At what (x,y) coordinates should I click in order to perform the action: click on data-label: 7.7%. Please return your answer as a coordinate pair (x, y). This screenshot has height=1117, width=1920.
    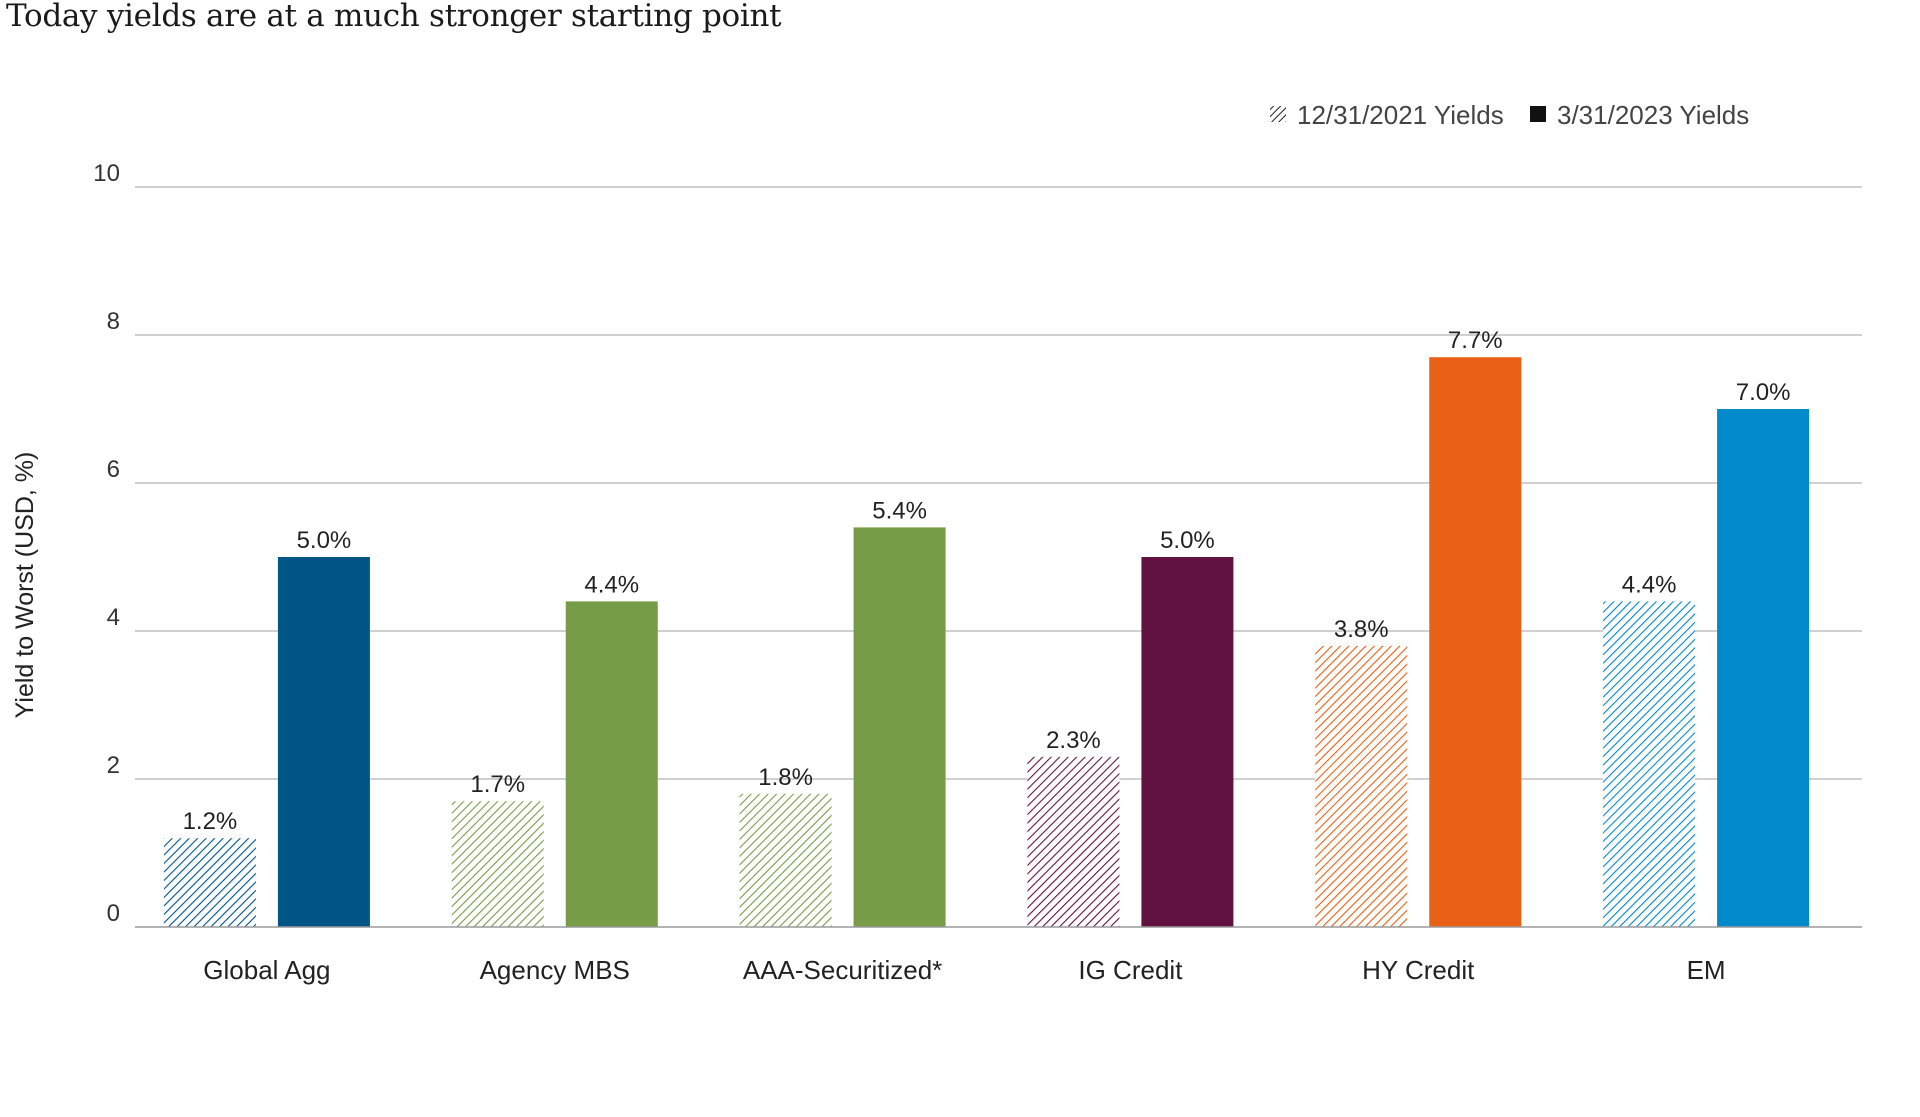
    Looking at the image, I should click on (1475, 340).